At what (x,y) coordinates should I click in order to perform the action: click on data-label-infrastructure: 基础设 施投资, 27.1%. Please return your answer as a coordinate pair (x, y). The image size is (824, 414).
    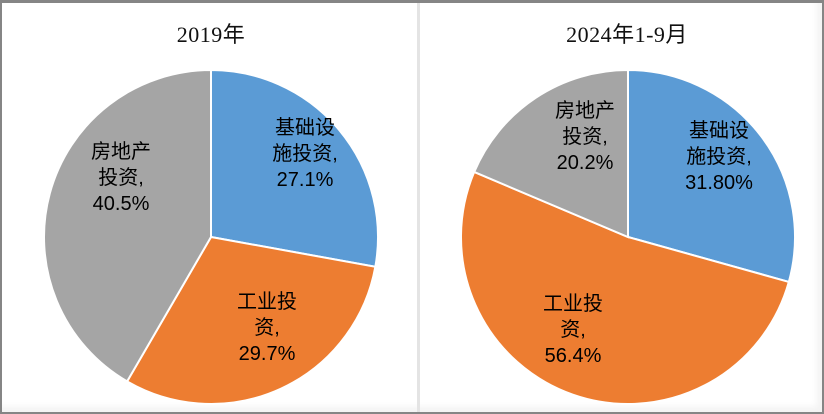
    Looking at the image, I should click on (305, 154).